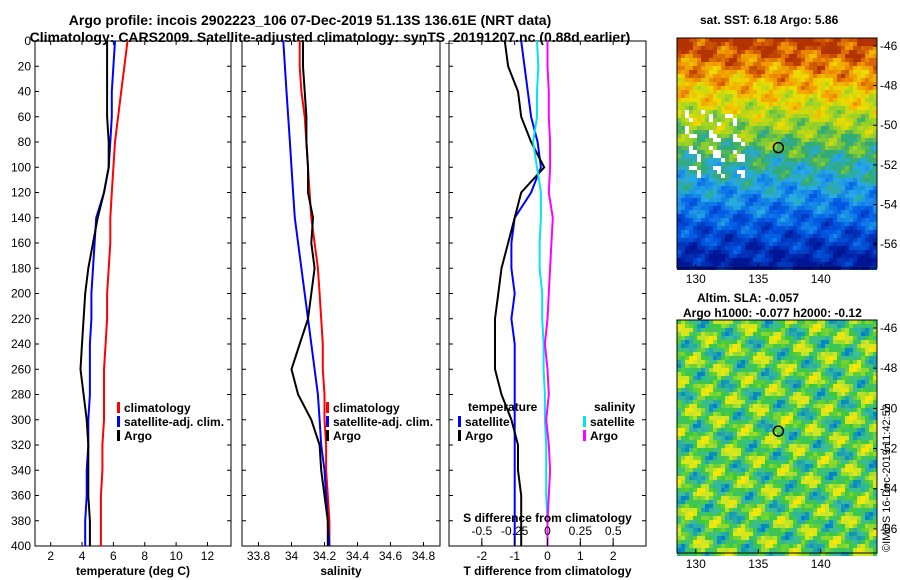 The width and height of the screenshot is (900, 580). What do you see at coordinates (94, 293) in the screenshot?
I see `argo-line-temperature` at bounding box center [94, 293].